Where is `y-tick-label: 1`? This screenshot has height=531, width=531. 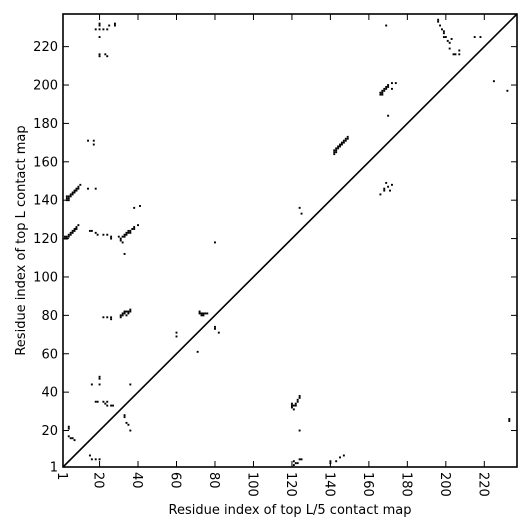 y-tick-label: 1 is located at coordinates (54, 468).